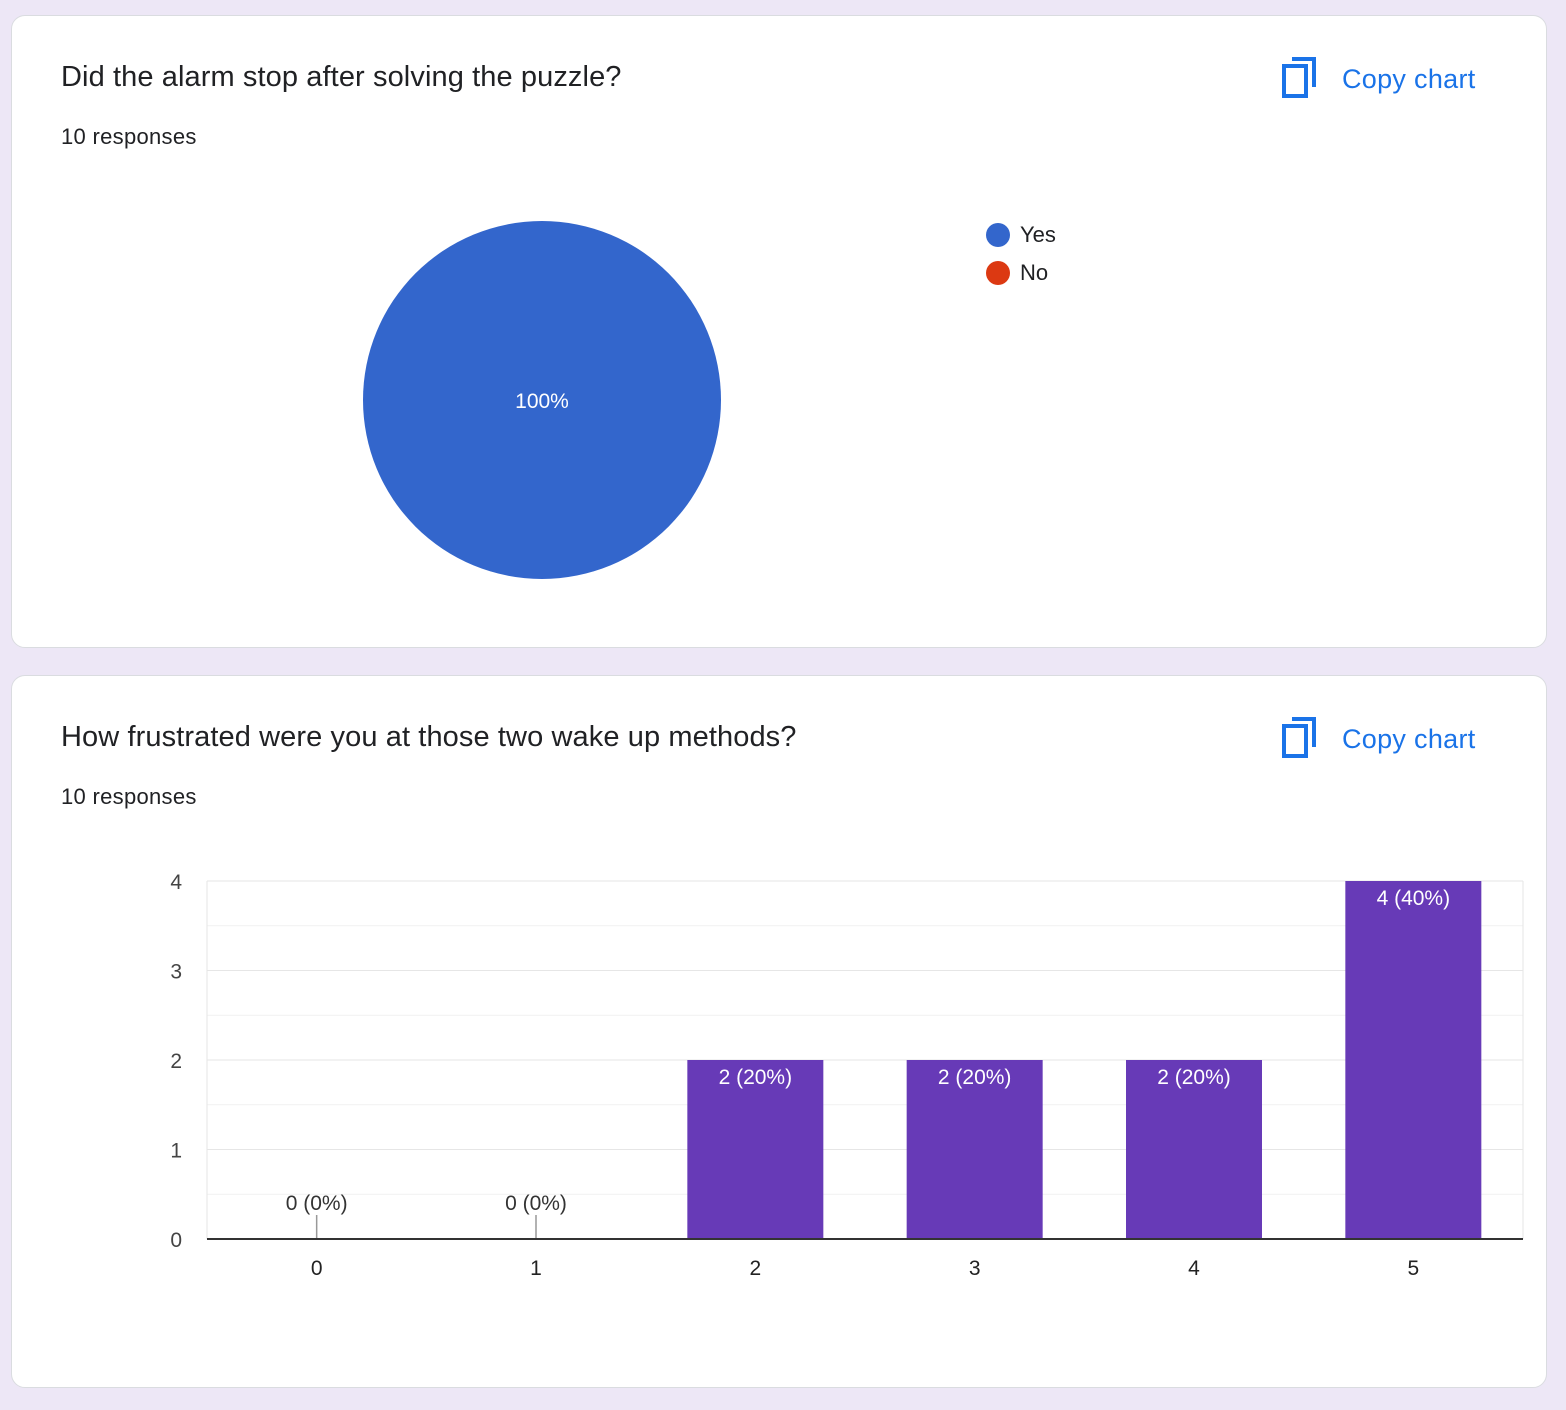 The width and height of the screenshot is (1566, 1410). I want to click on legend-label-no: No, so click(1034, 272).